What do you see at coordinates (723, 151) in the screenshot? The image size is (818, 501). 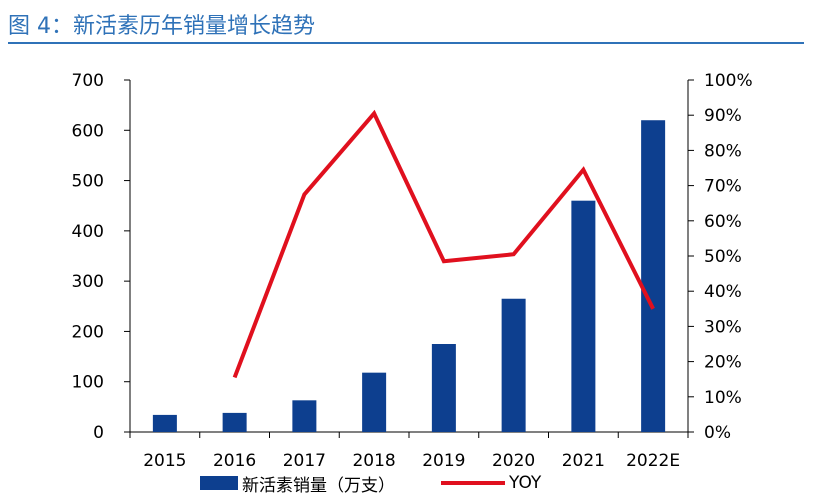 I see `right-tick-label: 80%` at bounding box center [723, 151].